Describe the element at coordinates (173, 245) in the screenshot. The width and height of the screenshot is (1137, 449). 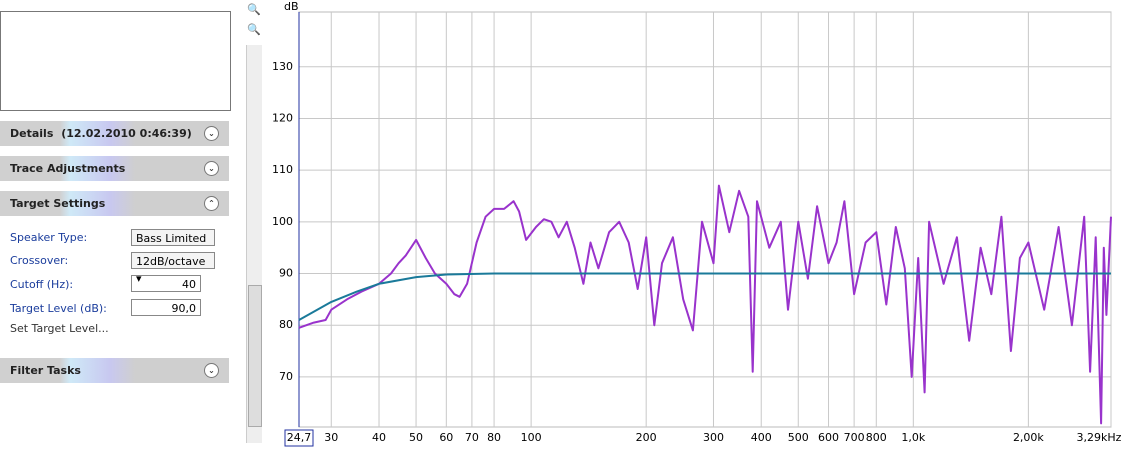
I see `speaker-select: Bass Limited ▾` at that location.